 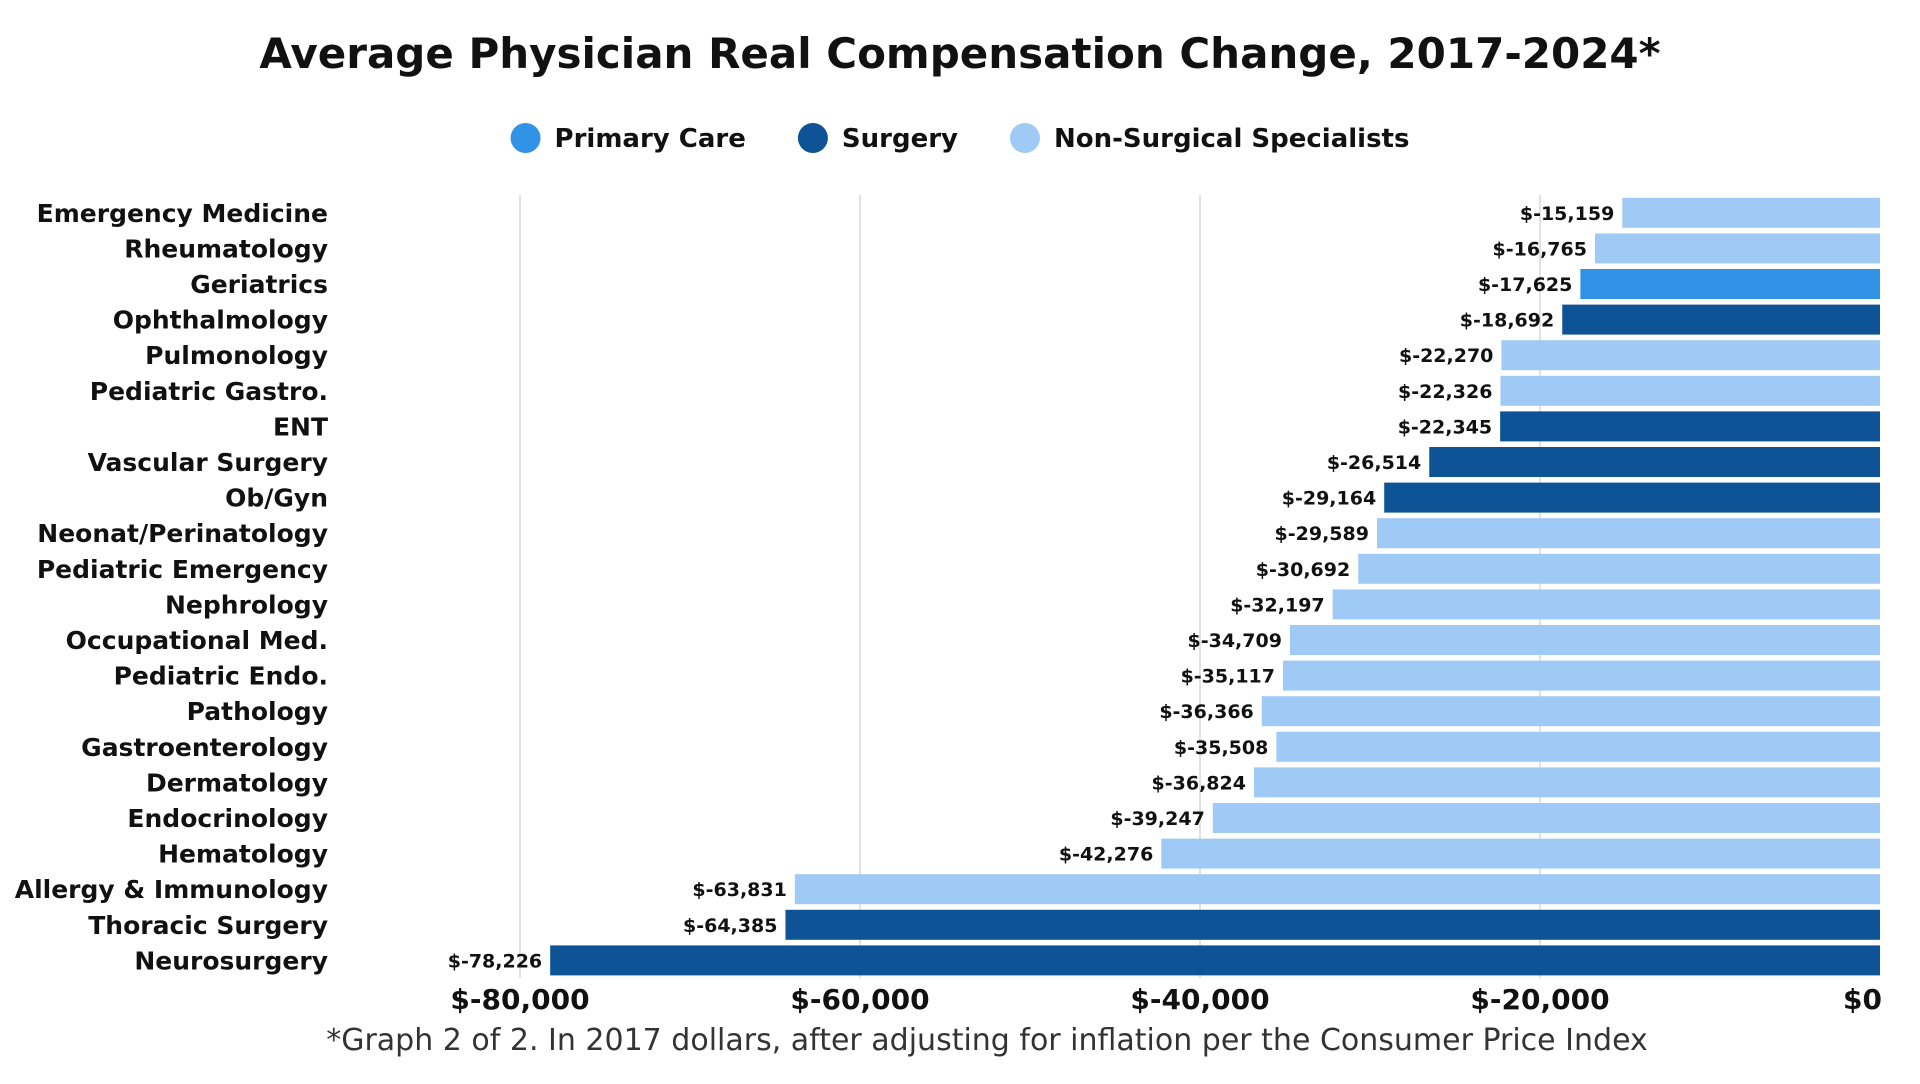 What do you see at coordinates (1540, 249) in the screenshot?
I see `data-label: $-16,765` at bounding box center [1540, 249].